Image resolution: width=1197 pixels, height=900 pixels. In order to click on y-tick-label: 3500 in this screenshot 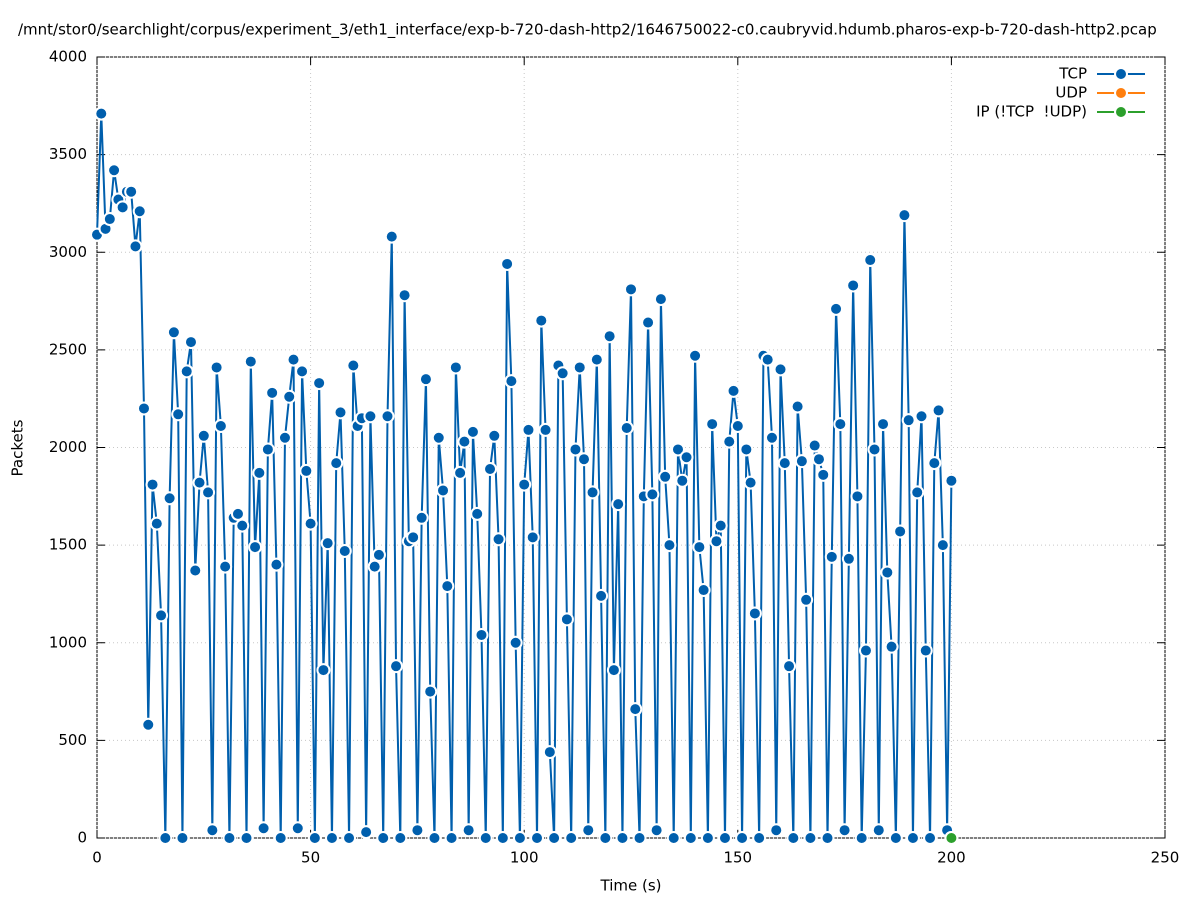, I will do `click(68, 154)`.